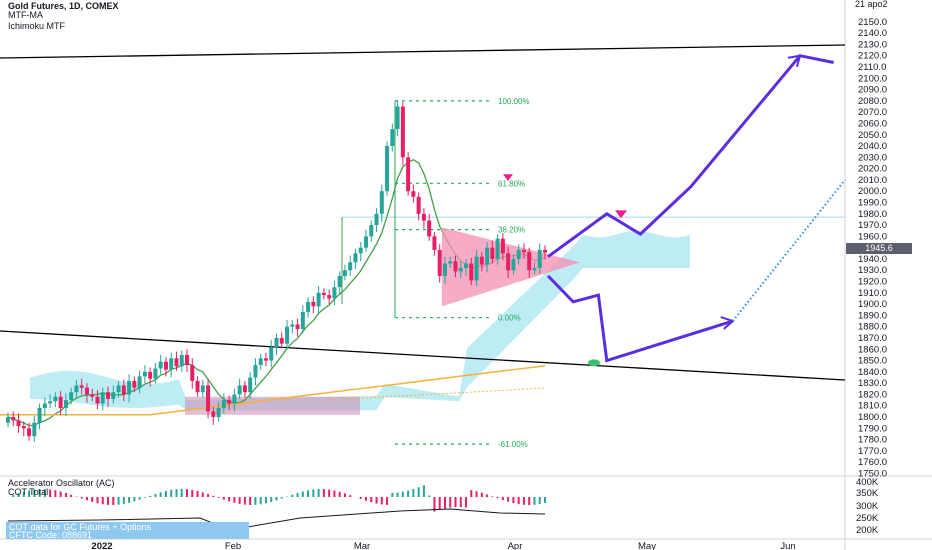  I want to click on time-axis-label: Apr, so click(515, 545).